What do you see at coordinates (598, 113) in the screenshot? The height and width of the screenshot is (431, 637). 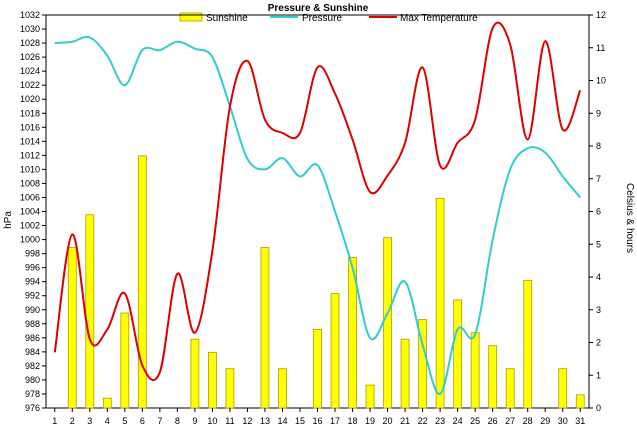 I see `right-tick-label: 9` at bounding box center [598, 113].